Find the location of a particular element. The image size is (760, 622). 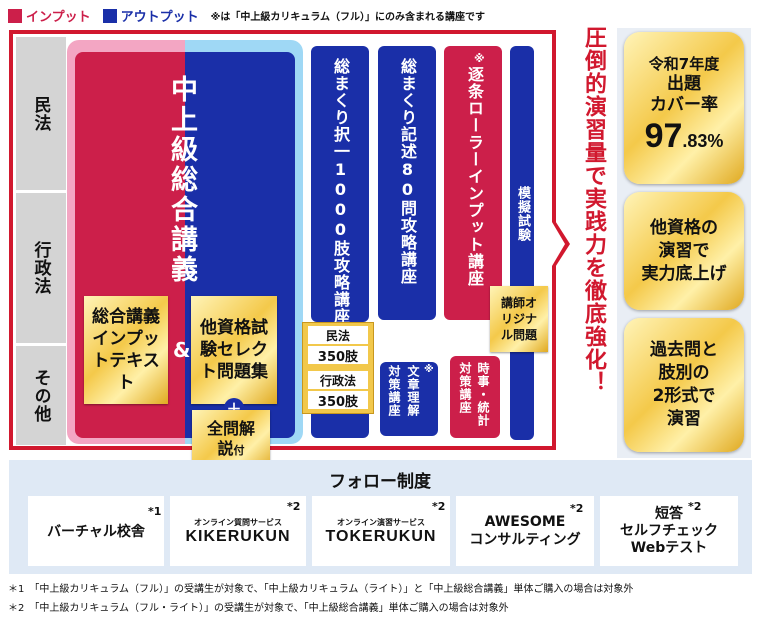

course-label-sokuri-takuitsu: 総まくり択一1000肢攻略講座 is located at coordinates (340, 191).